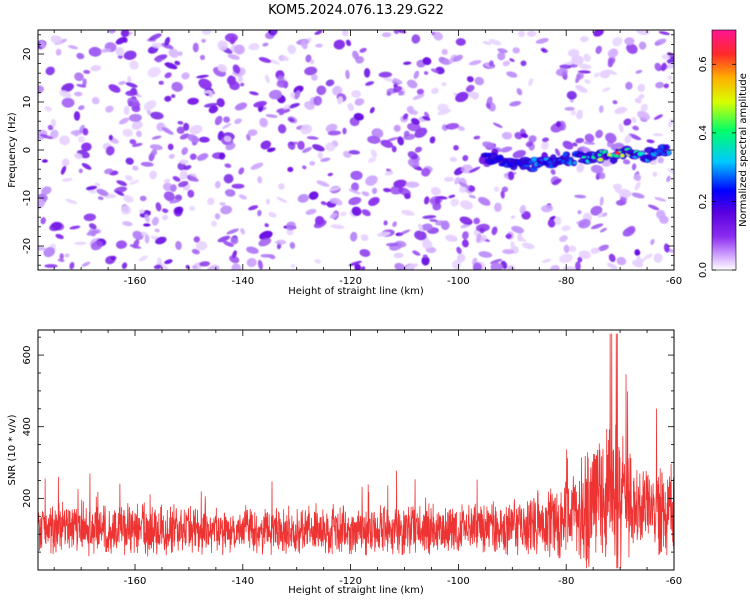 The image size is (750, 600). Describe the element at coordinates (27, 54) in the screenshot. I see `y-tick-label: 20` at that location.